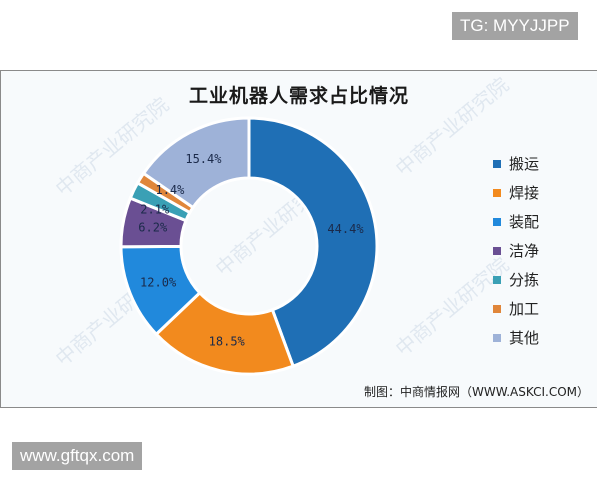 The height and width of the screenshot is (480, 600). I want to click on slice-value-label: 2.1%, so click(155, 209).